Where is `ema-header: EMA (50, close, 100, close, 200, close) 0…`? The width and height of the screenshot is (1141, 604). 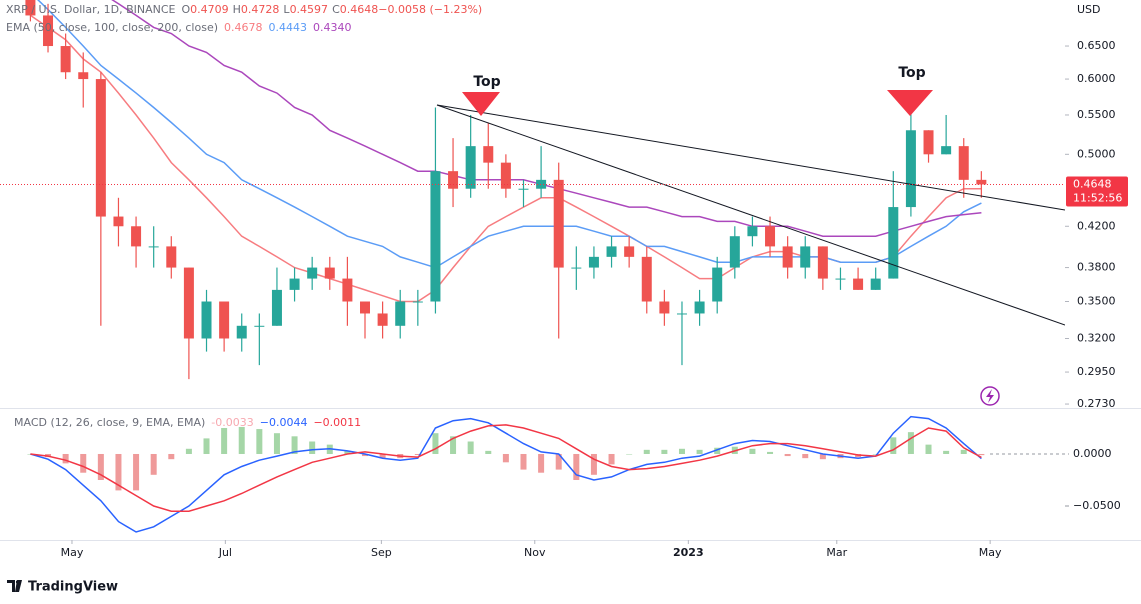 ema-header: EMA (50, close, 100, close, 200, close) 0… is located at coordinates (179, 27).